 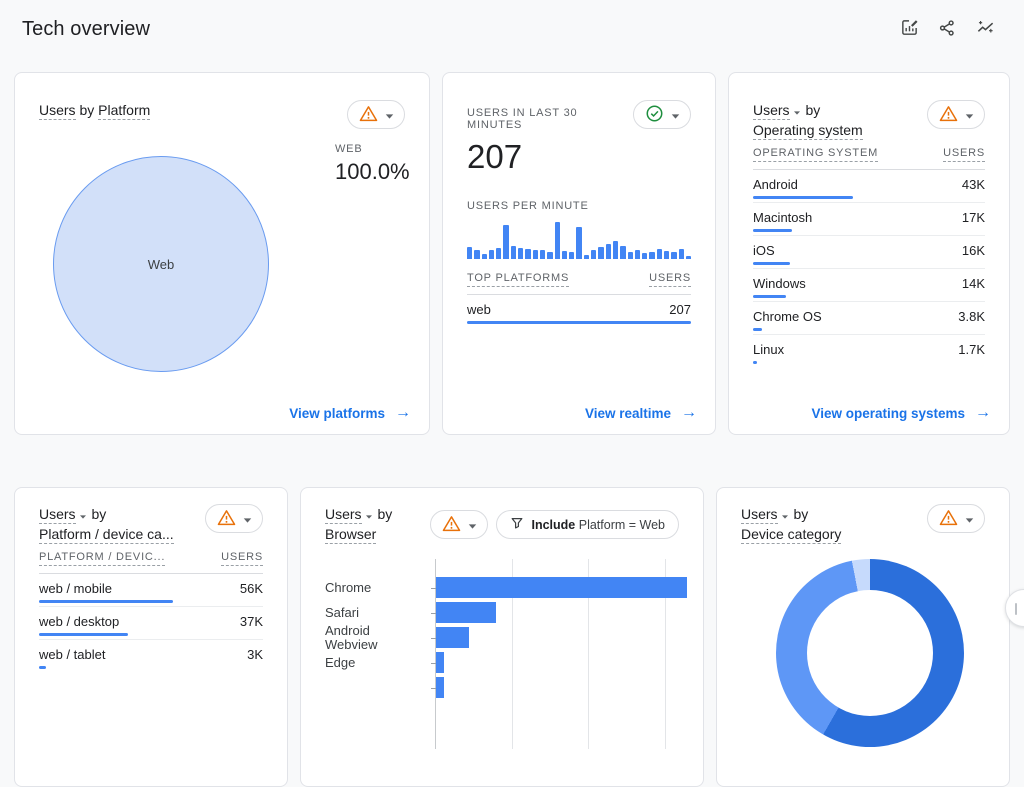 What do you see at coordinates (161, 264) in the screenshot?
I see `platform-pie-chart: Web` at bounding box center [161, 264].